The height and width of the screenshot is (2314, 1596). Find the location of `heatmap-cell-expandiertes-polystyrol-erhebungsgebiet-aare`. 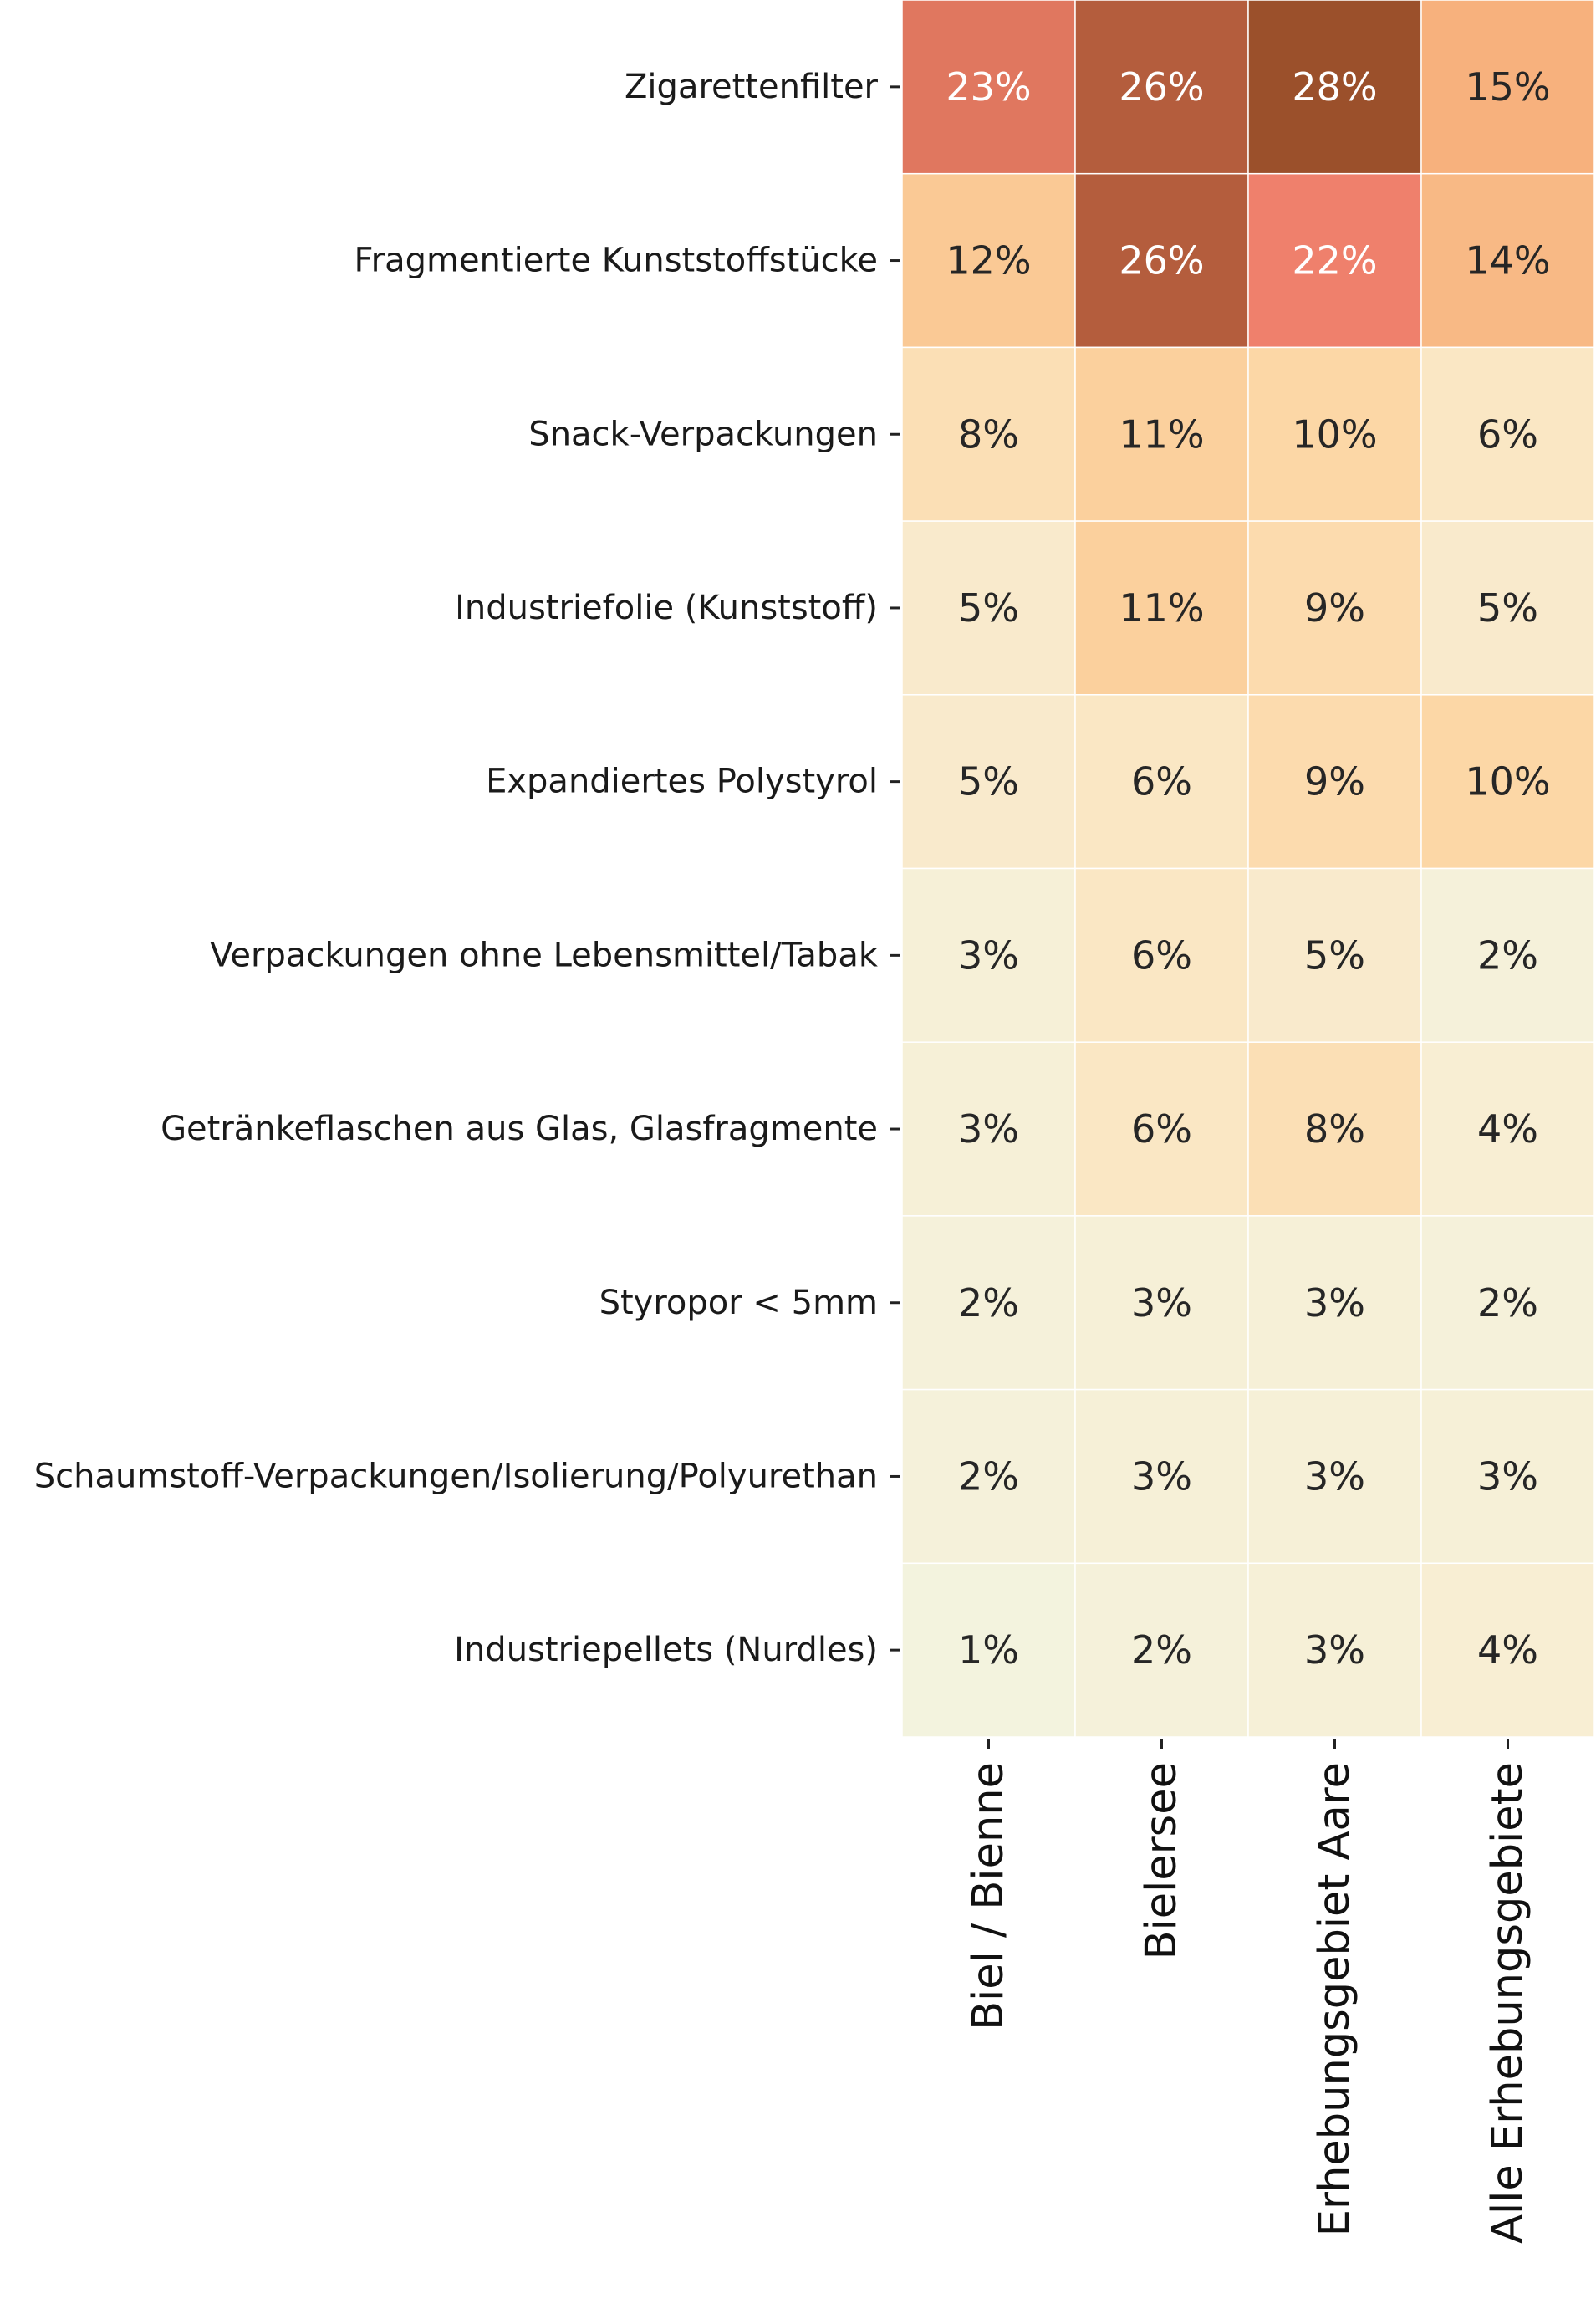

heatmap-cell-expandiertes-polystyrol-erhebungsgebiet-aare is located at coordinates (1334, 782).